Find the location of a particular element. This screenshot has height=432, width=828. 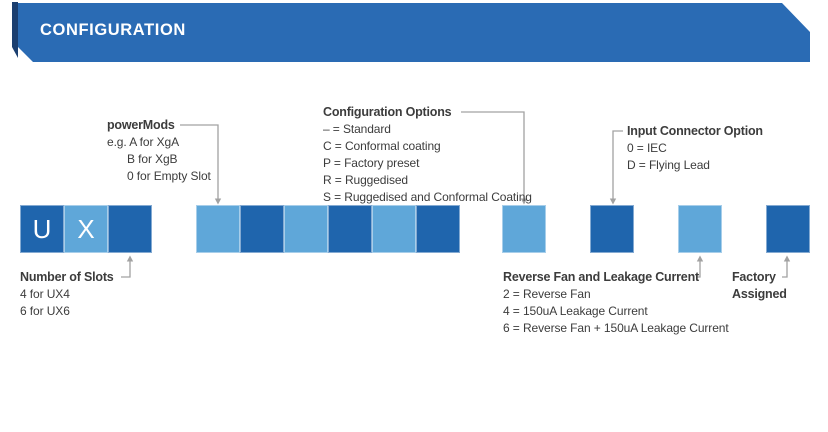

factory-assigned-note: Factory Assigned is located at coordinates (759, 286).